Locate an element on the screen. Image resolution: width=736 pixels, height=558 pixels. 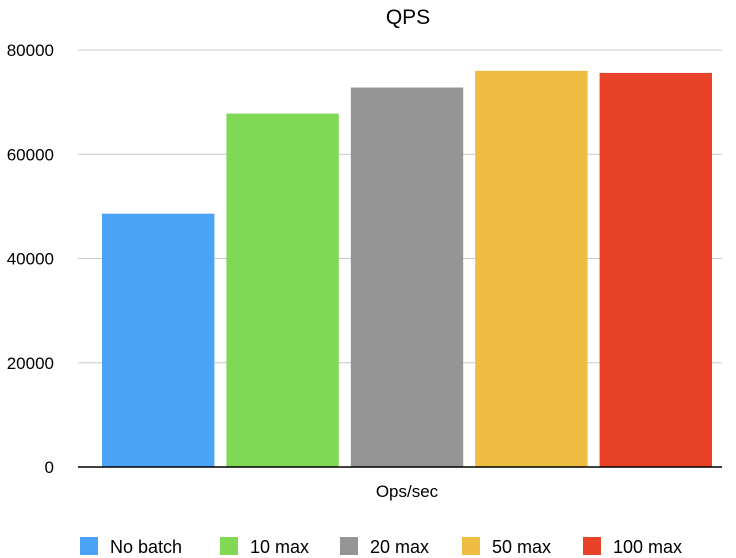
x-axis-label: Ops/sec is located at coordinates (407, 491).